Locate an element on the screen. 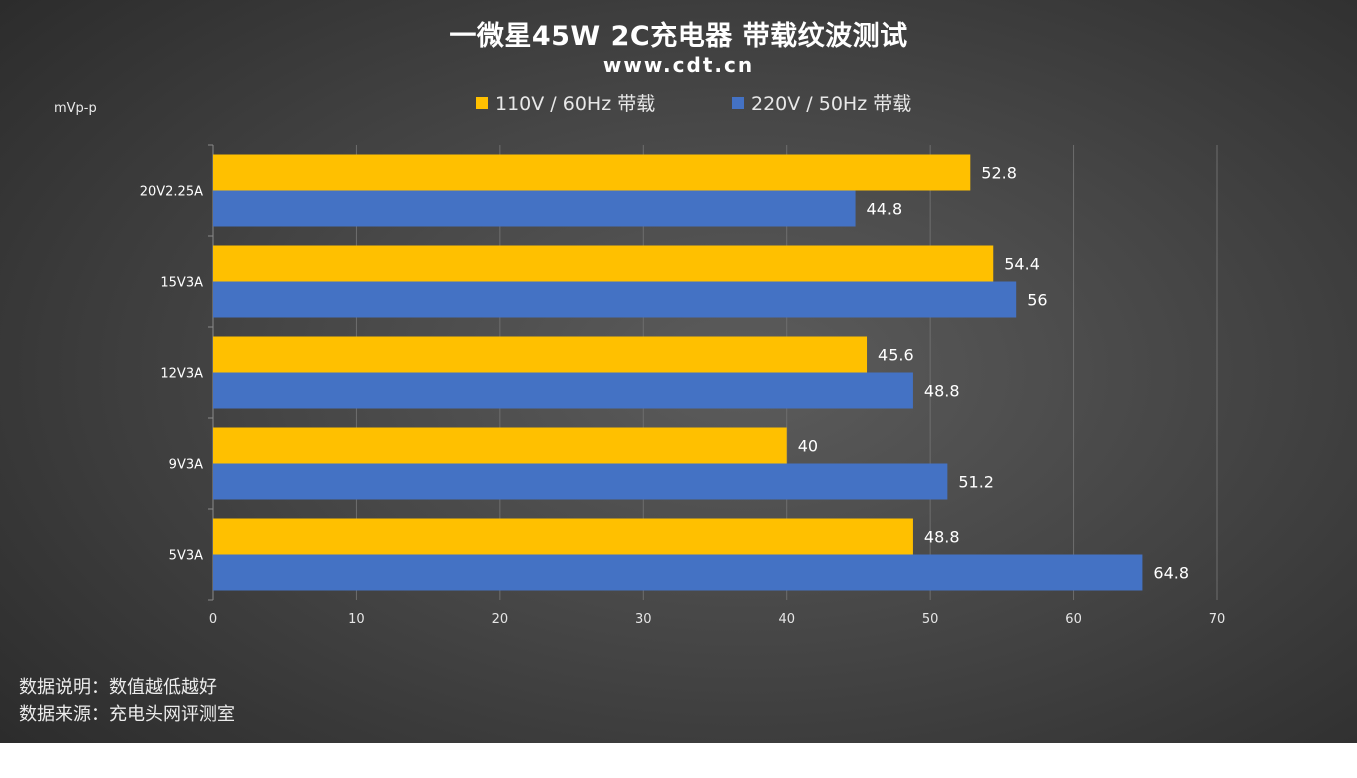 Image resolution: width=1357 pixels, height=778 pixels. legend-label-220v: 220V / 50Hz 带载 is located at coordinates (831, 104).